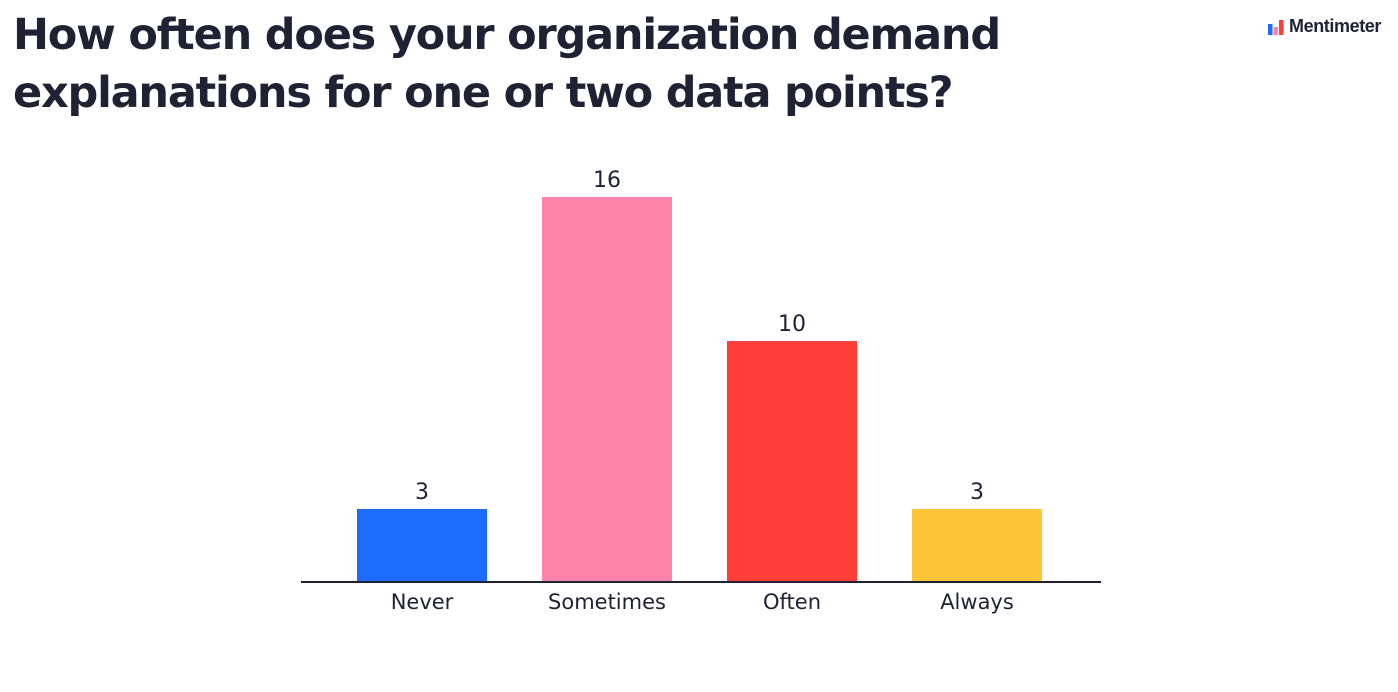 The image size is (1398, 692). I want to click on bar-value-label-always: 3, so click(977, 492).